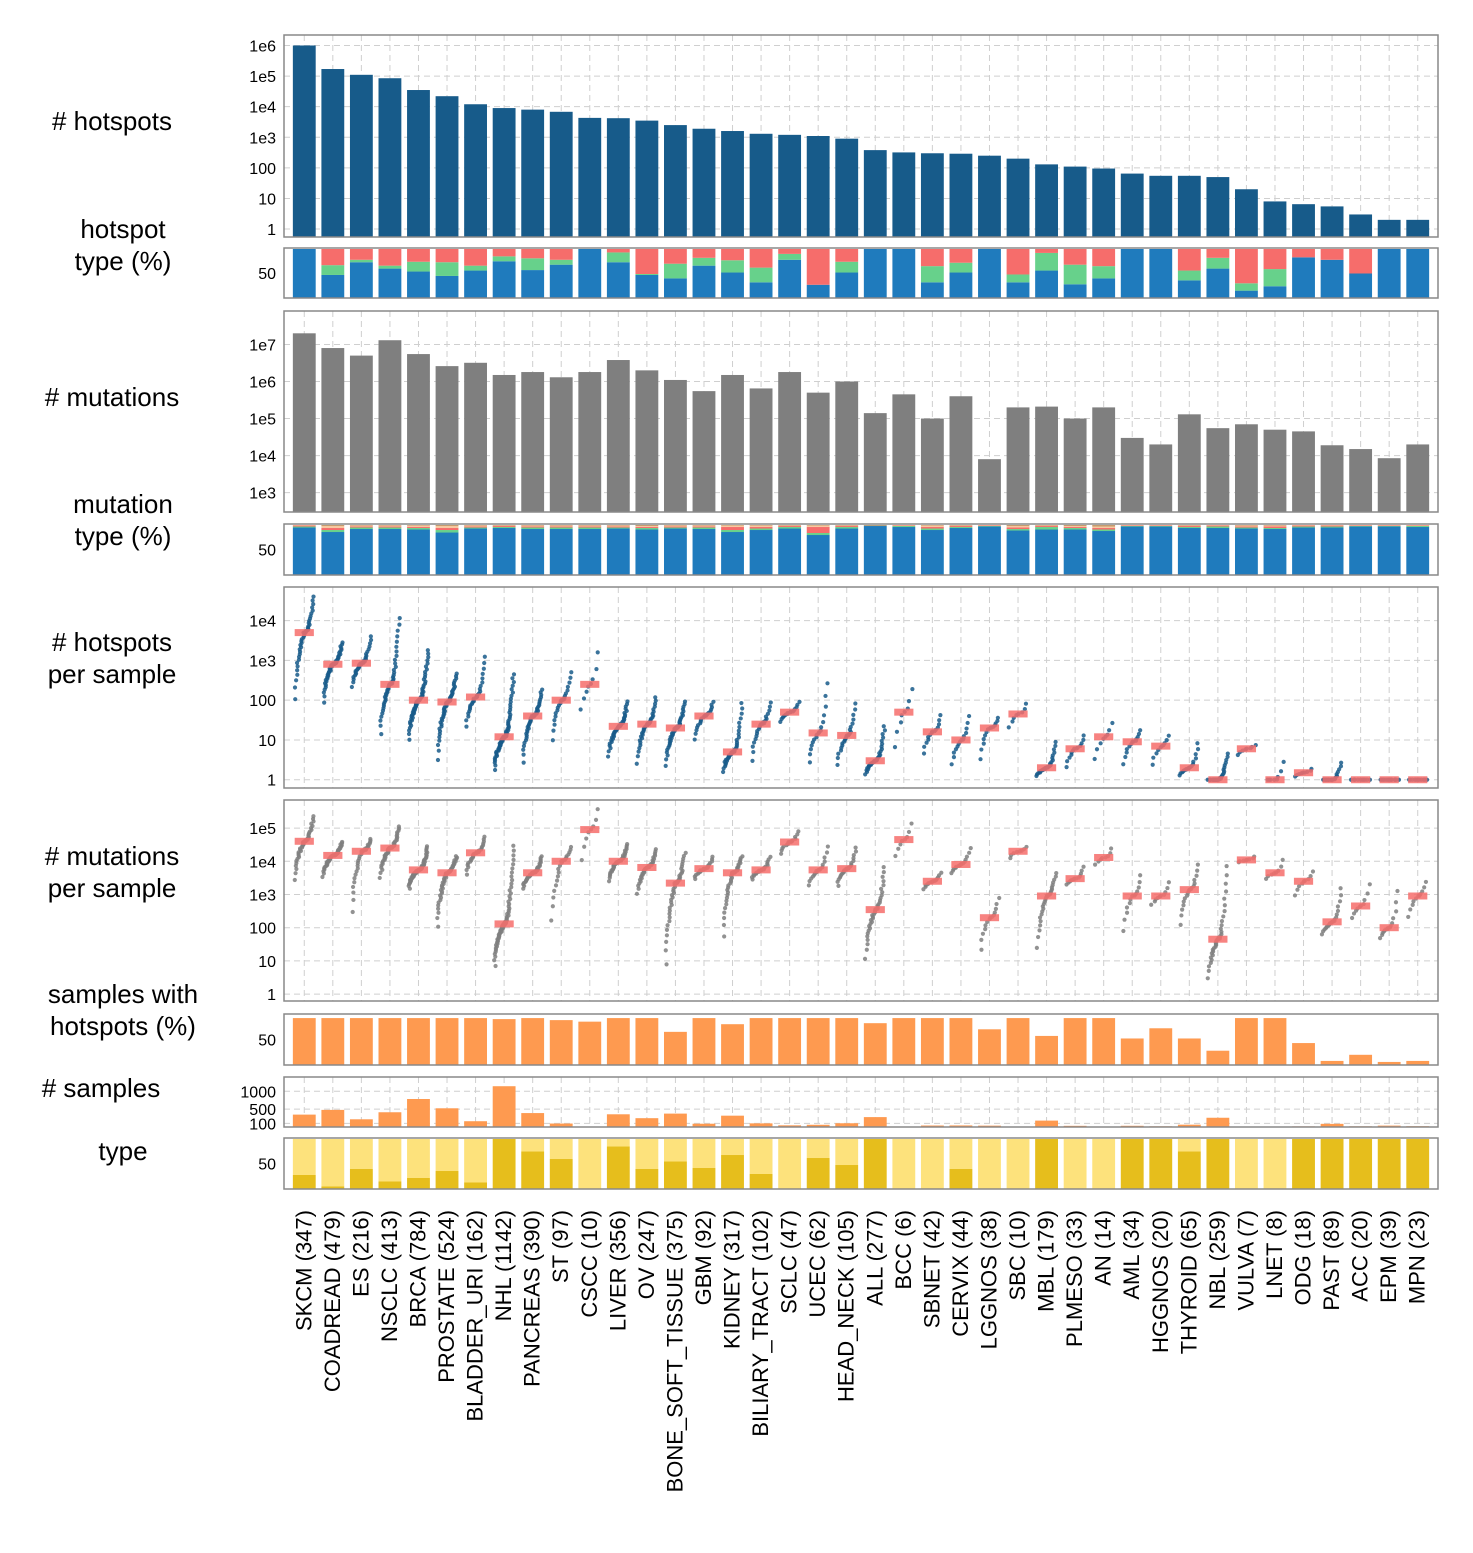 Image resolution: width=1473 pixels, height=1553 pixels. Describe the element at coordinates (267, 962) in the screenshot. I see `y-tick-label: 10` at that location.